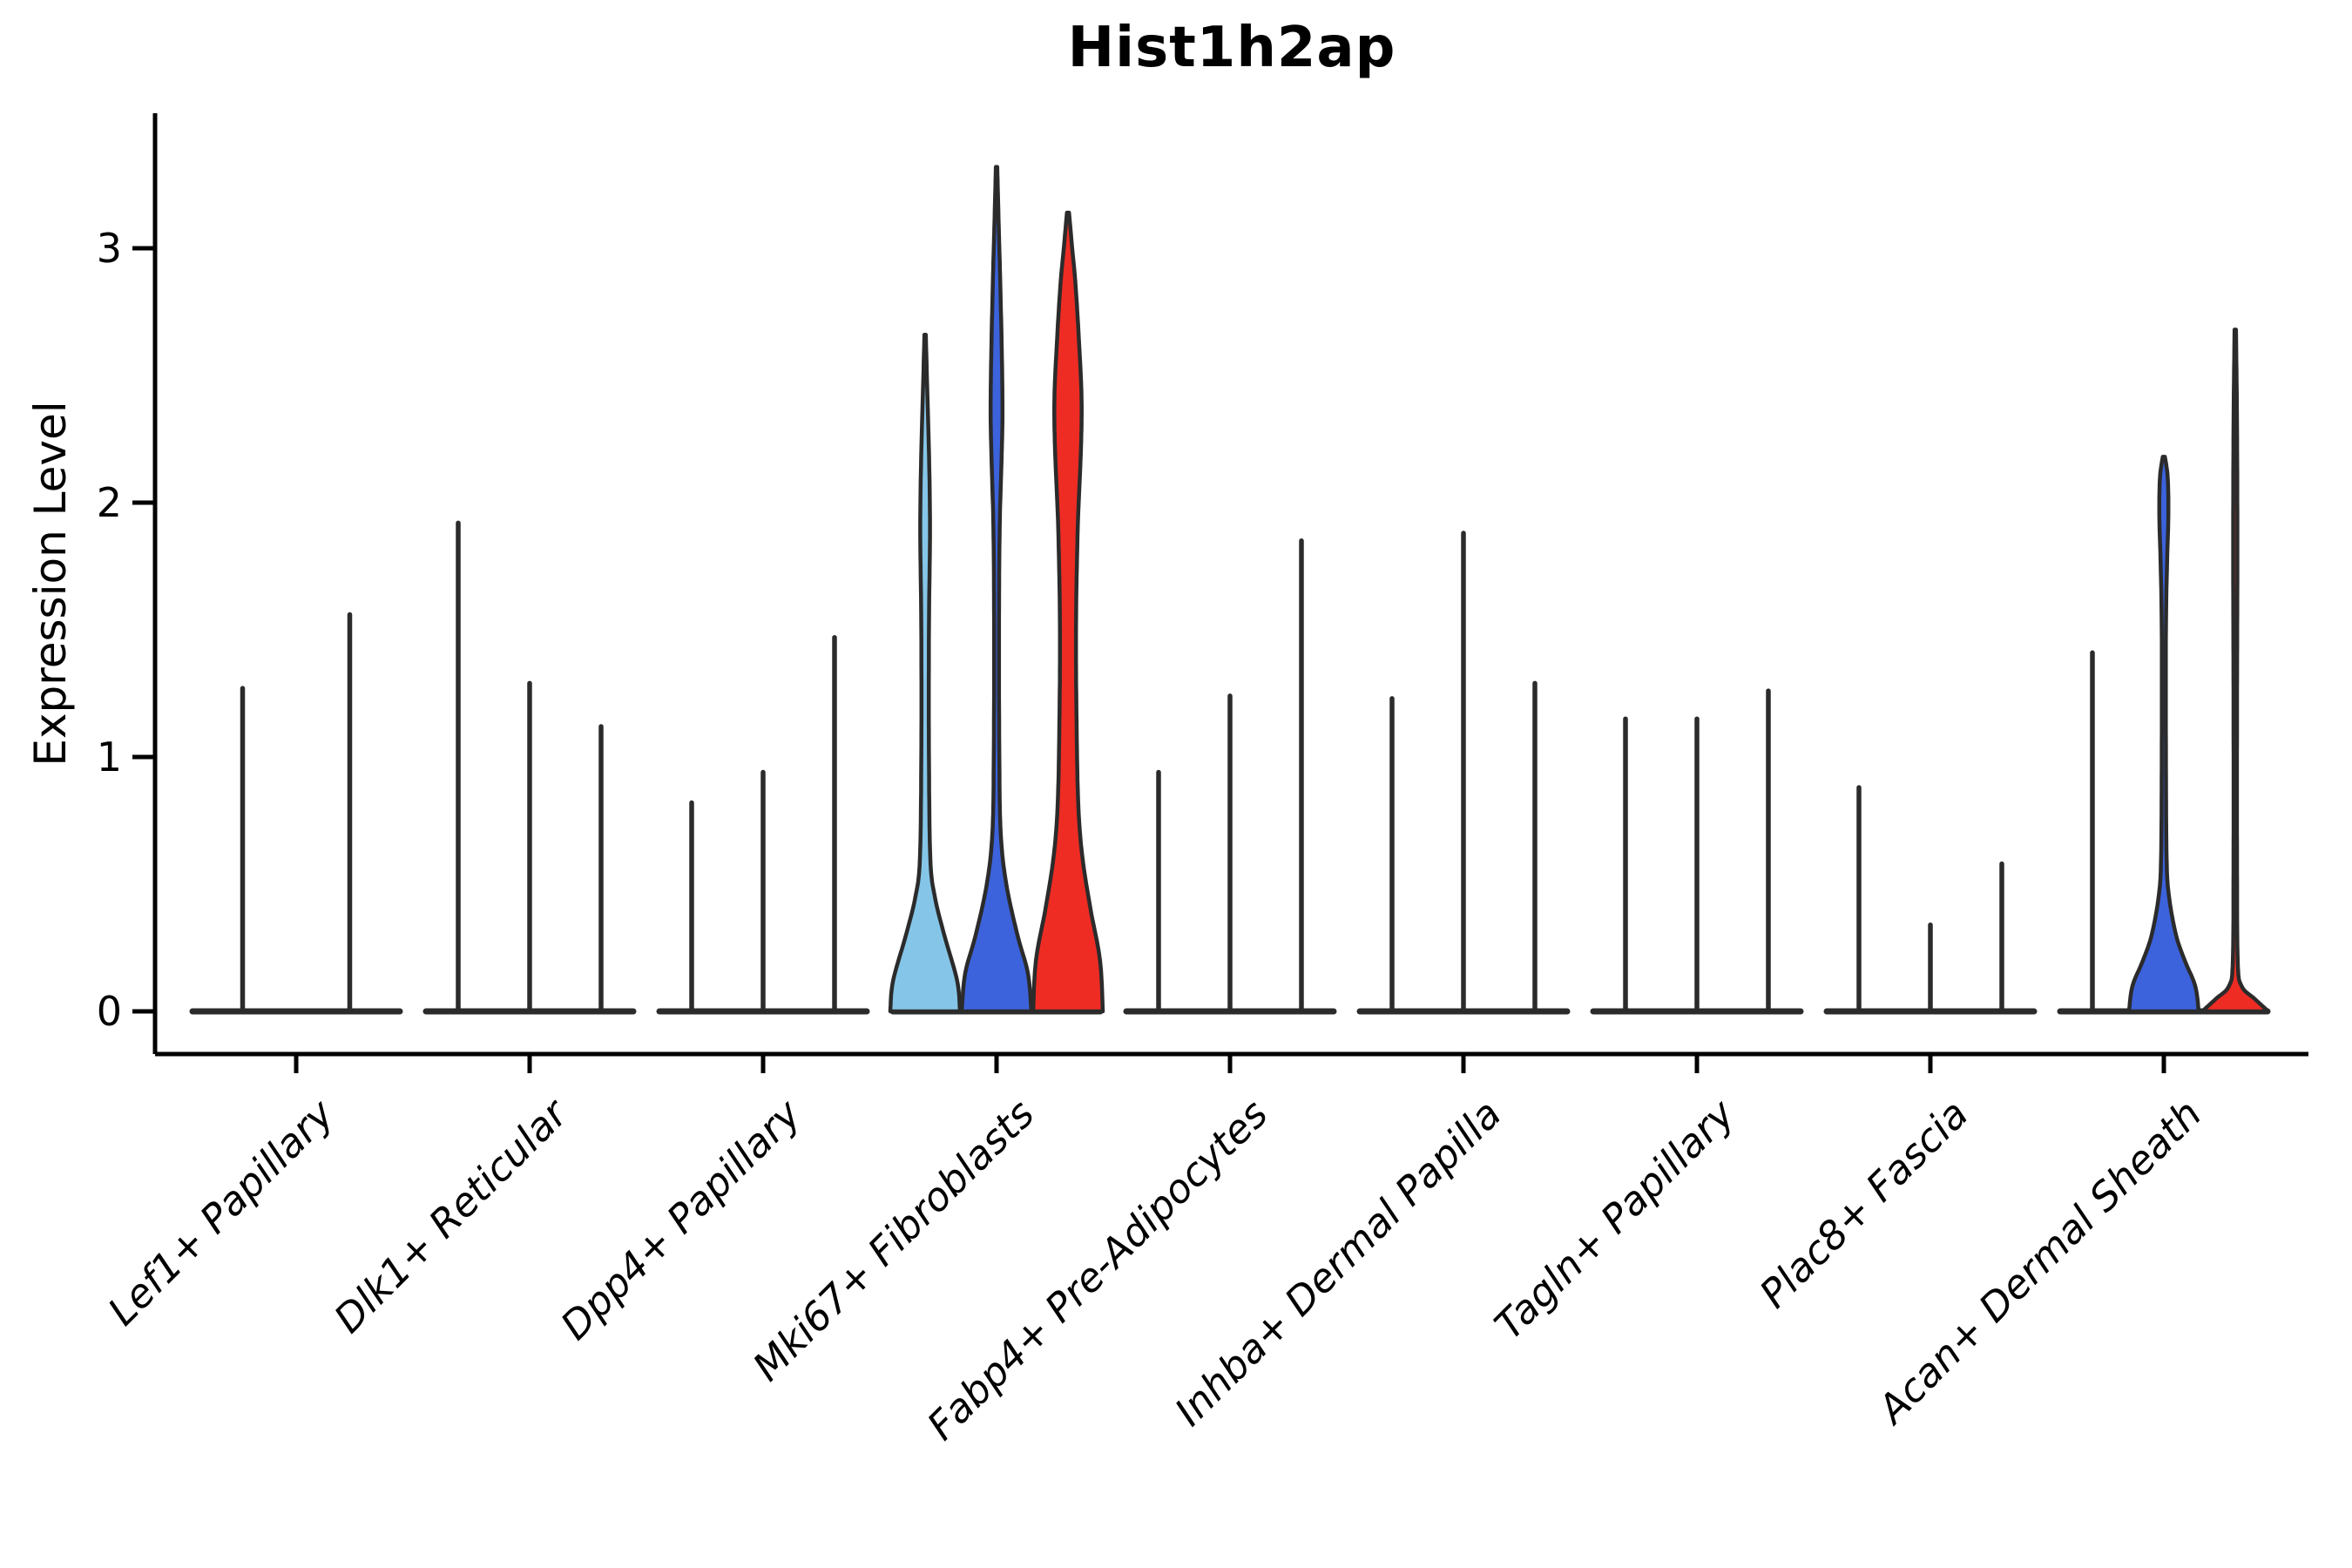 The image size is (2352, 1568). What do you see at coordinates (109, 757) in the screenshot?
I see `y-tick-label: 1` at bounding box center [109, 757].